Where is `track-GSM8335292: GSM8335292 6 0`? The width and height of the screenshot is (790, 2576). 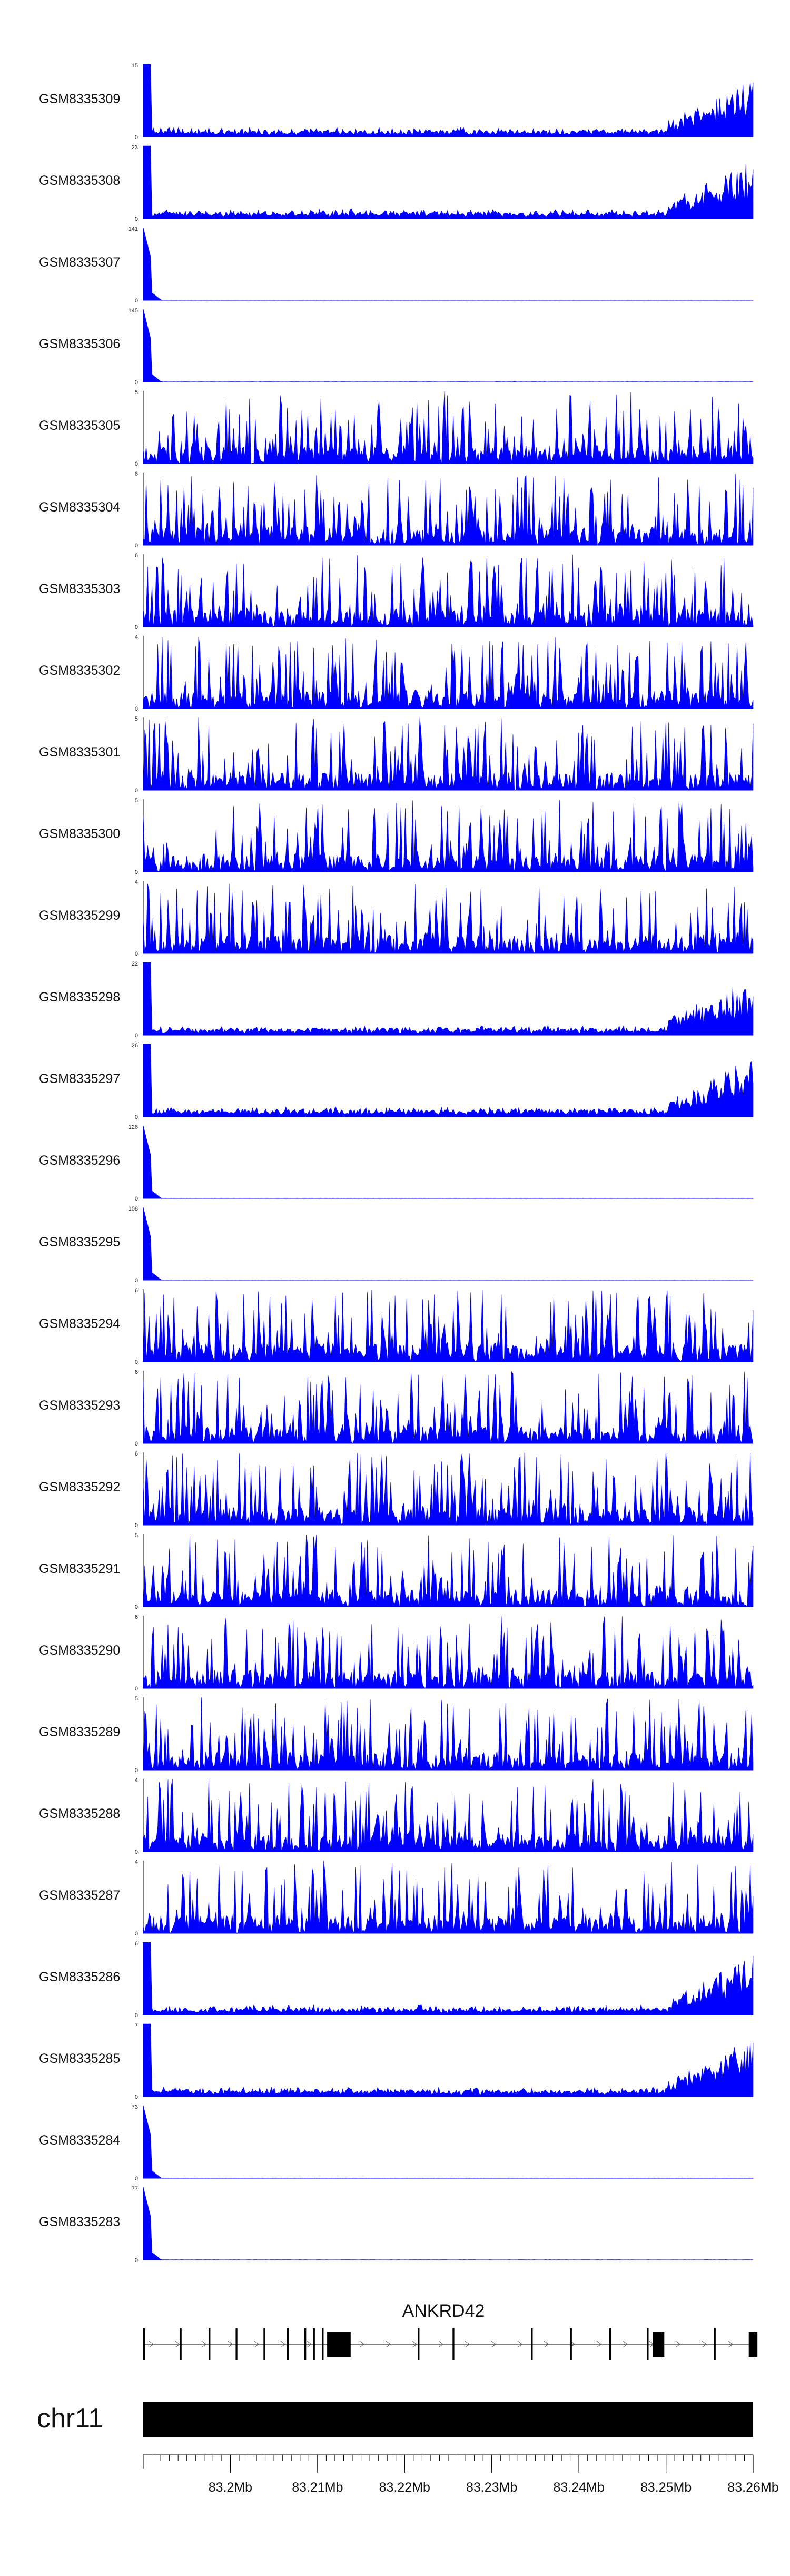 track-GSM8335292: GSM8335292 6 0 is located at coordinates (396, 1490).